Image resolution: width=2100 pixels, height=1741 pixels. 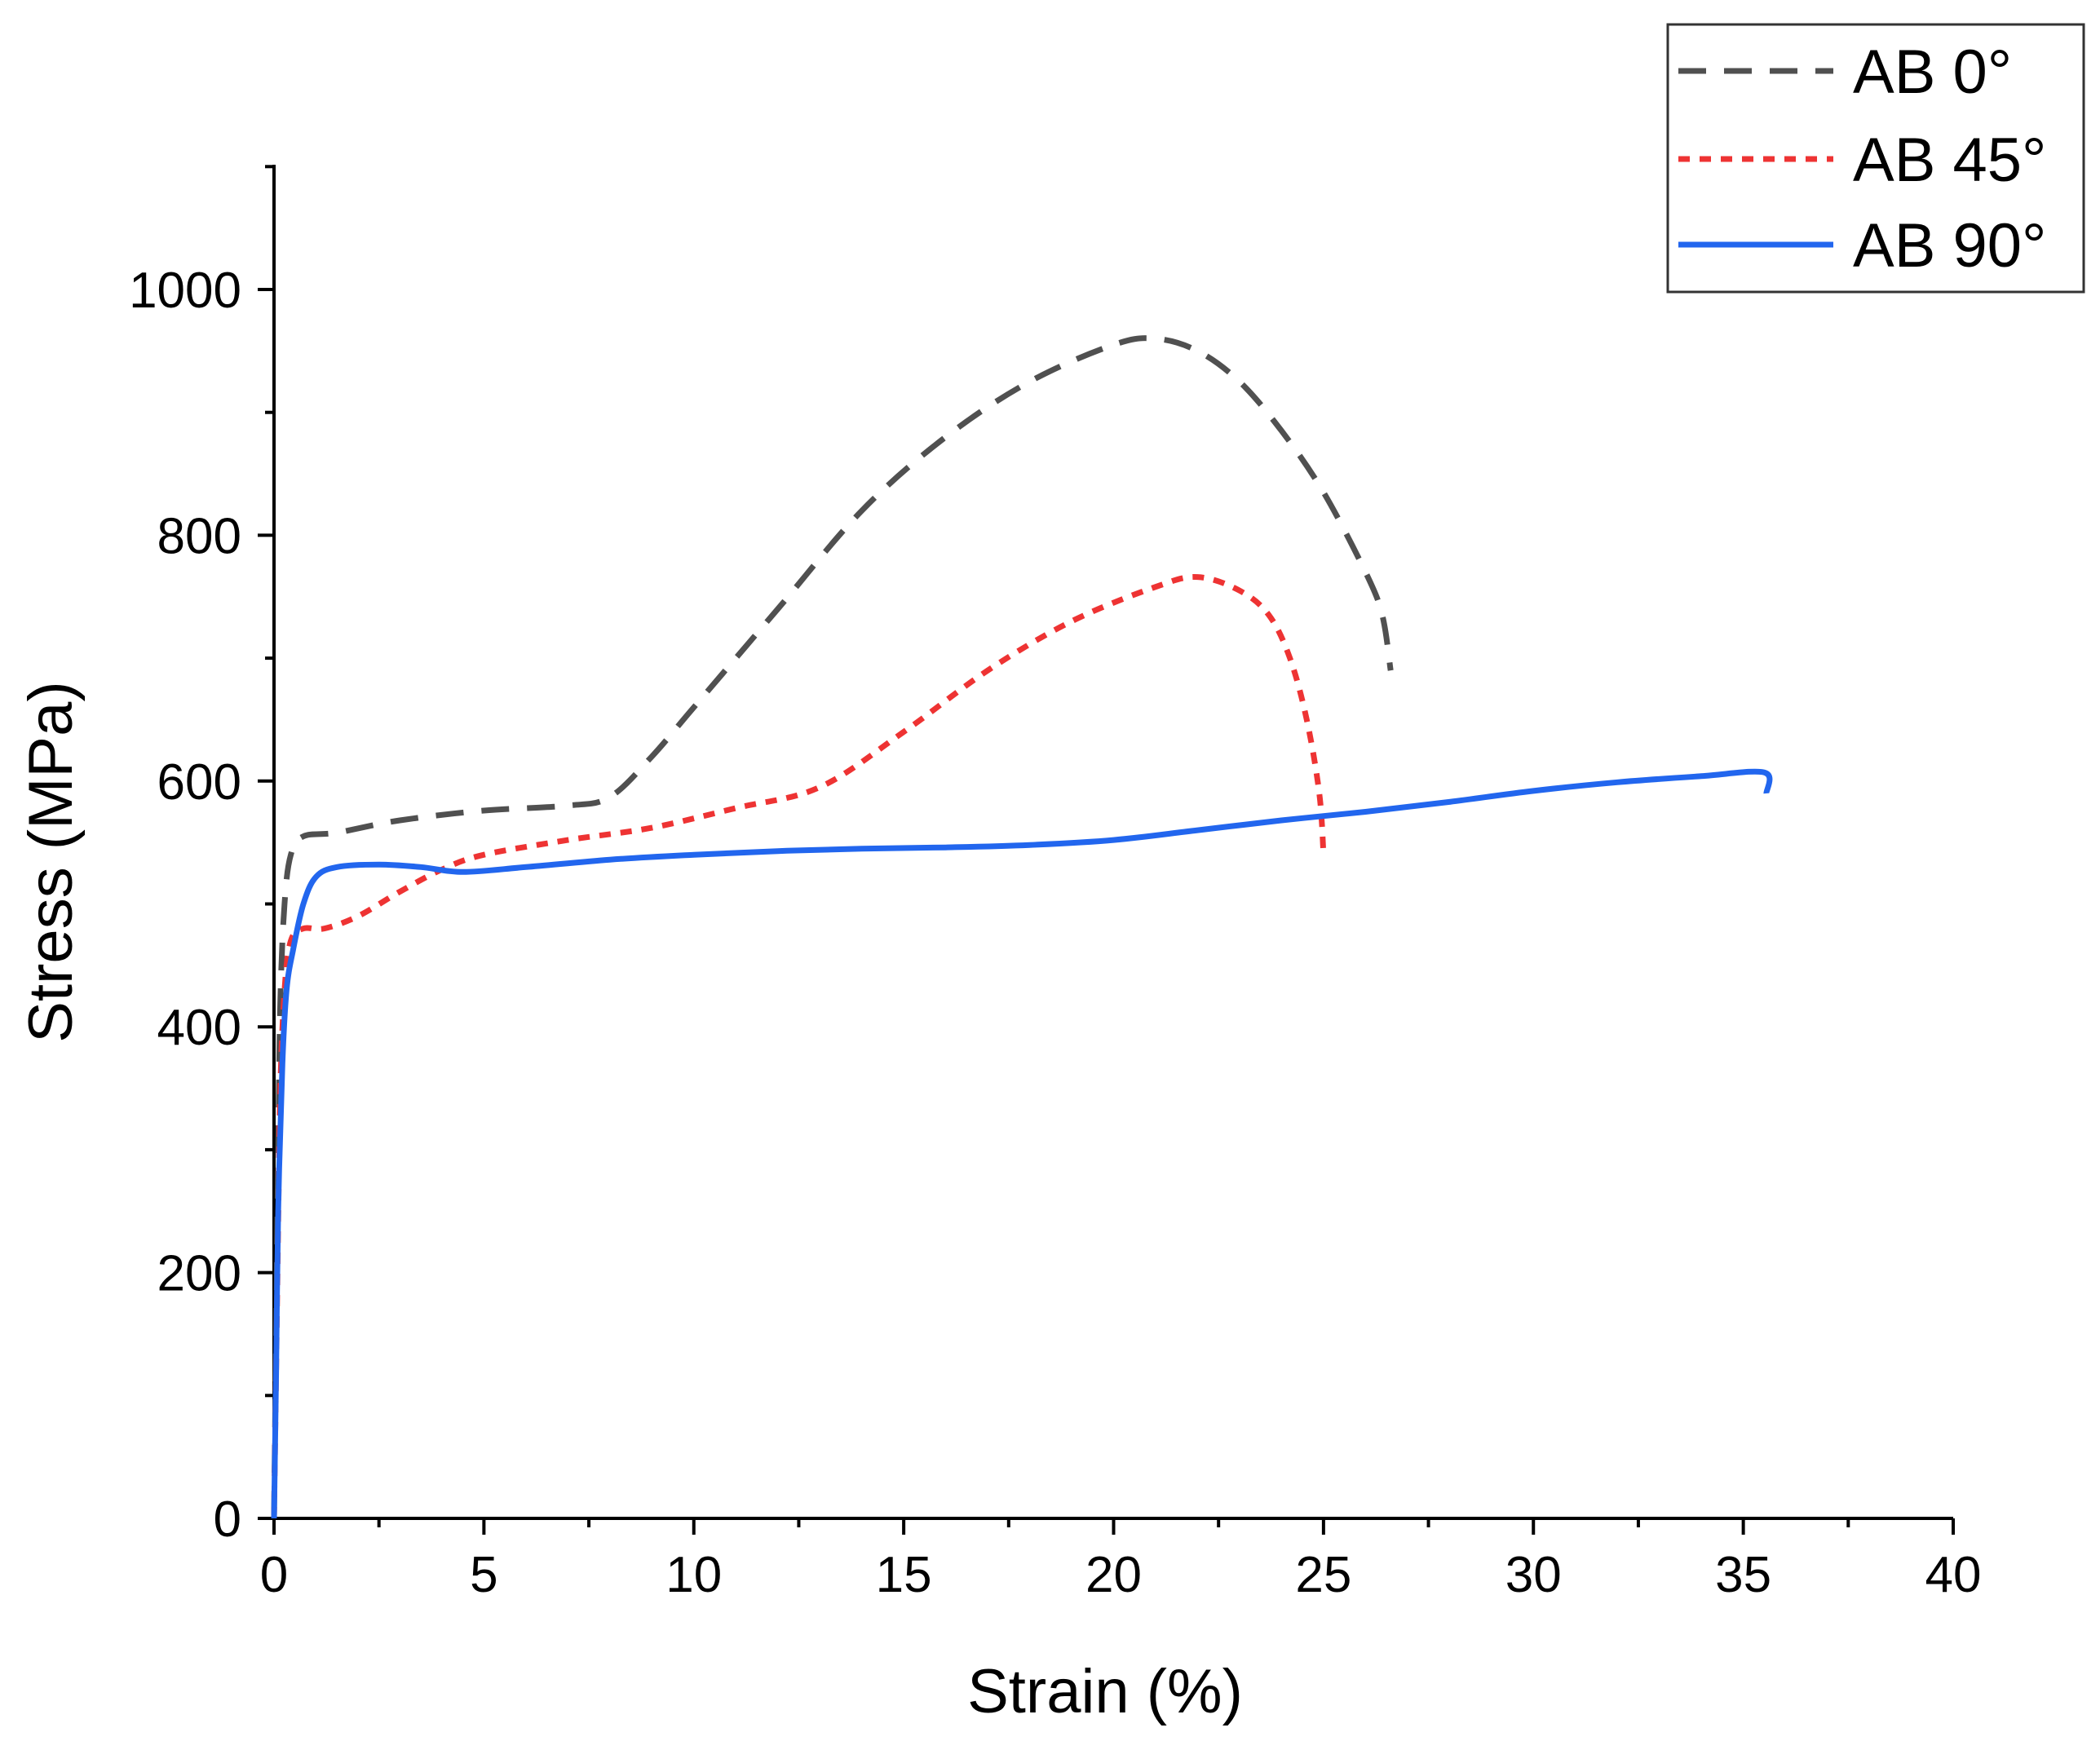 I want to click on legend: AB 0° AB 45° AB 90°, so click(x=1875, y=158).